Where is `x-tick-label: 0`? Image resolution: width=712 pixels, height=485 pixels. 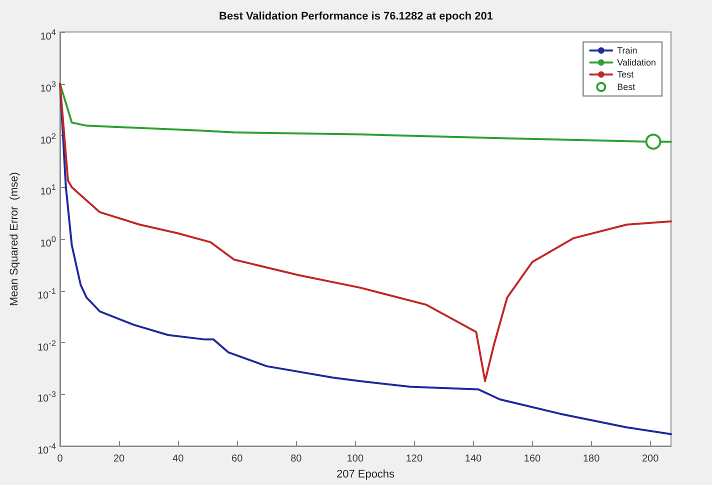 x-tick-label: 0 is located at coordinates (60, 459).